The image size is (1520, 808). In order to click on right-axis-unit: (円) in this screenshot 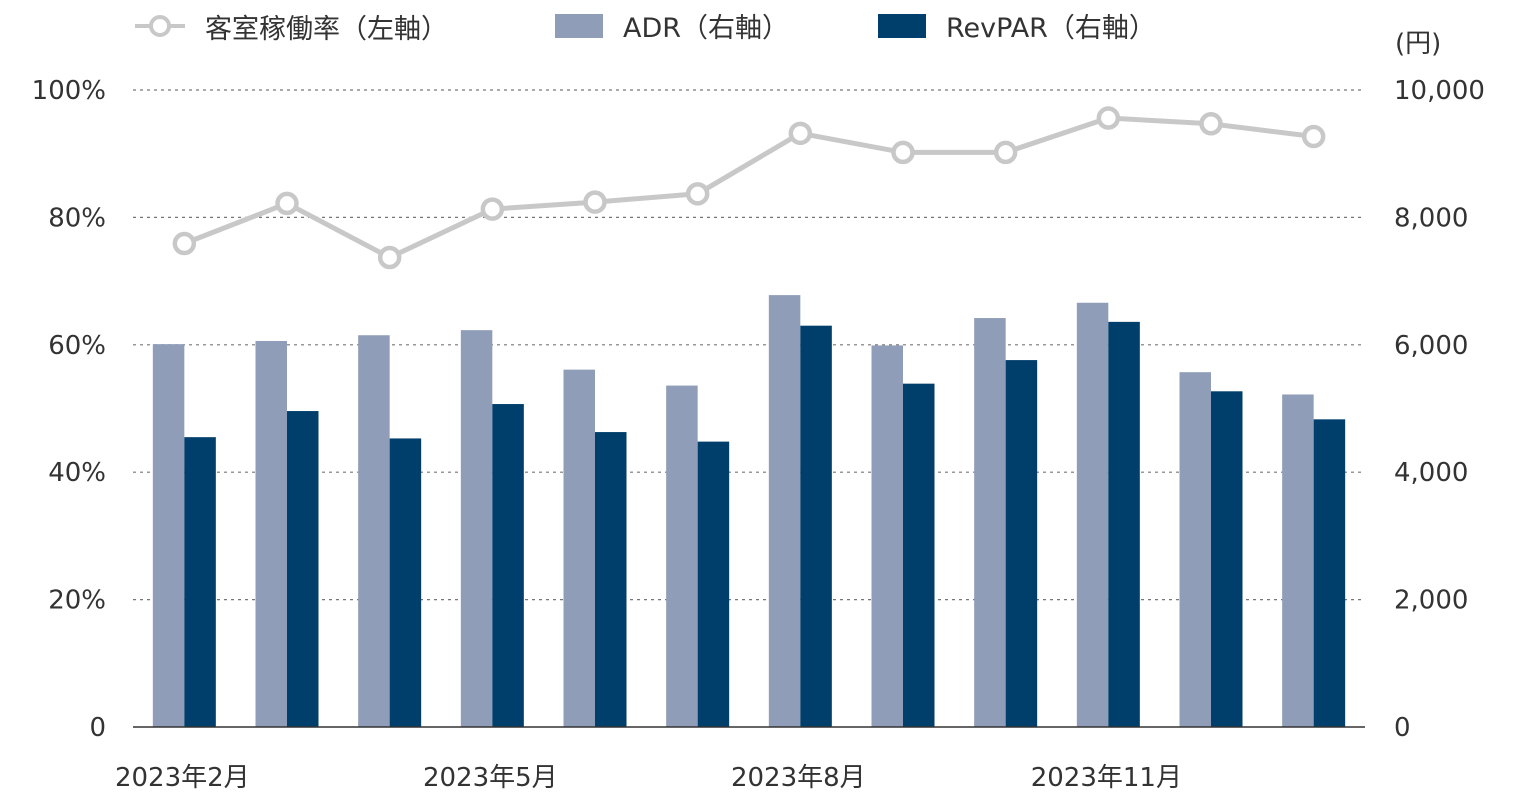, I will do `click(1418, 44)`.